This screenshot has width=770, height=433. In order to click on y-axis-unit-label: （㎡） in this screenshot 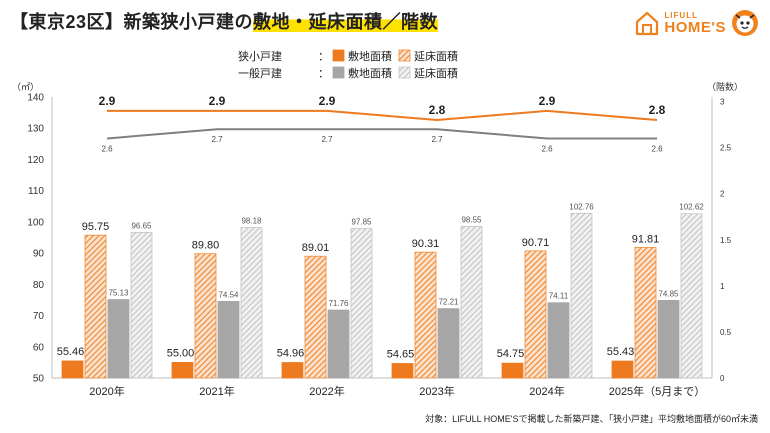, I will do `click(25, 87)`.